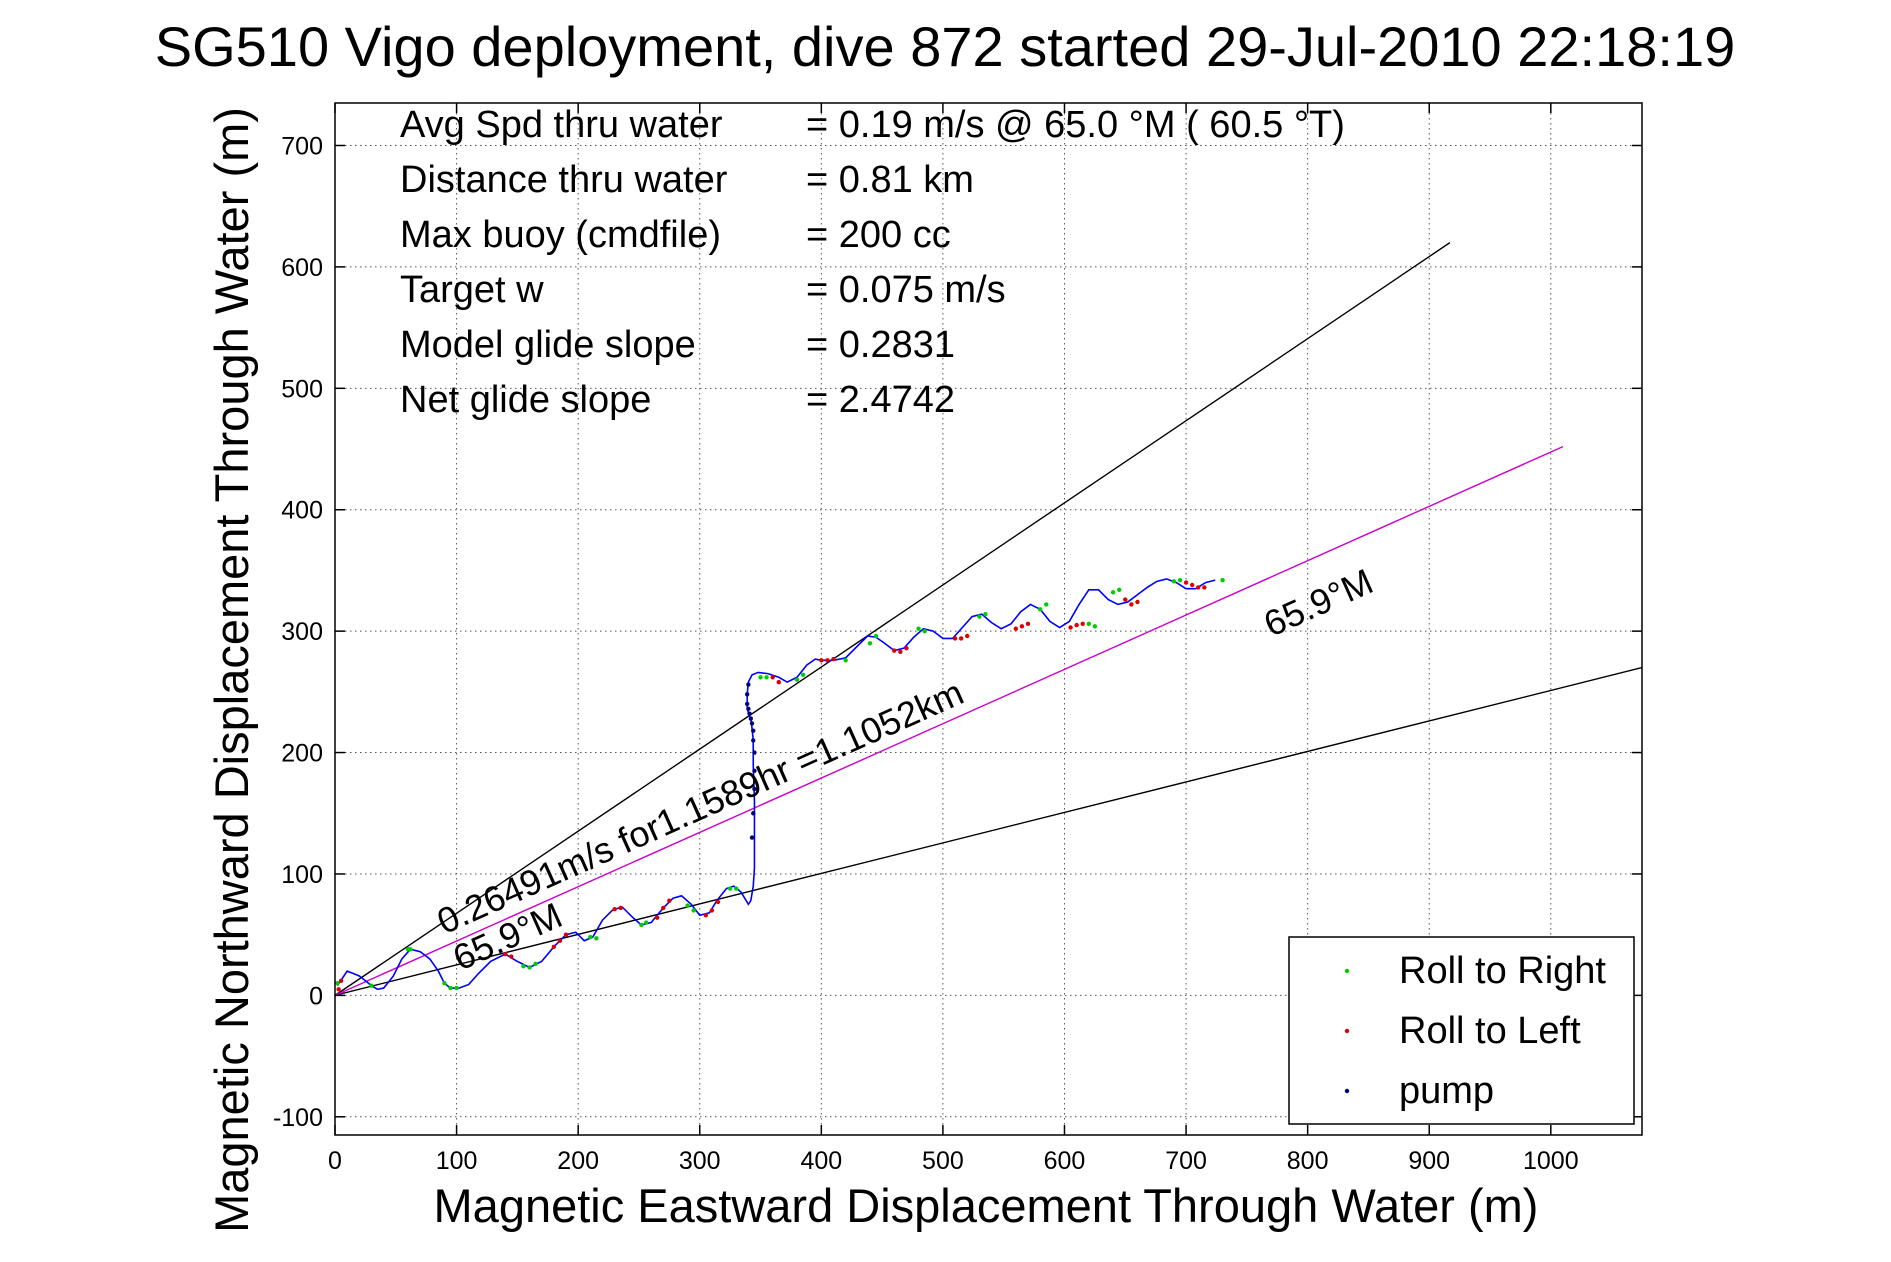 This screenshot has width=1891, height=1262. I want to click on y-tick-label: -100, so click(298, 1118).